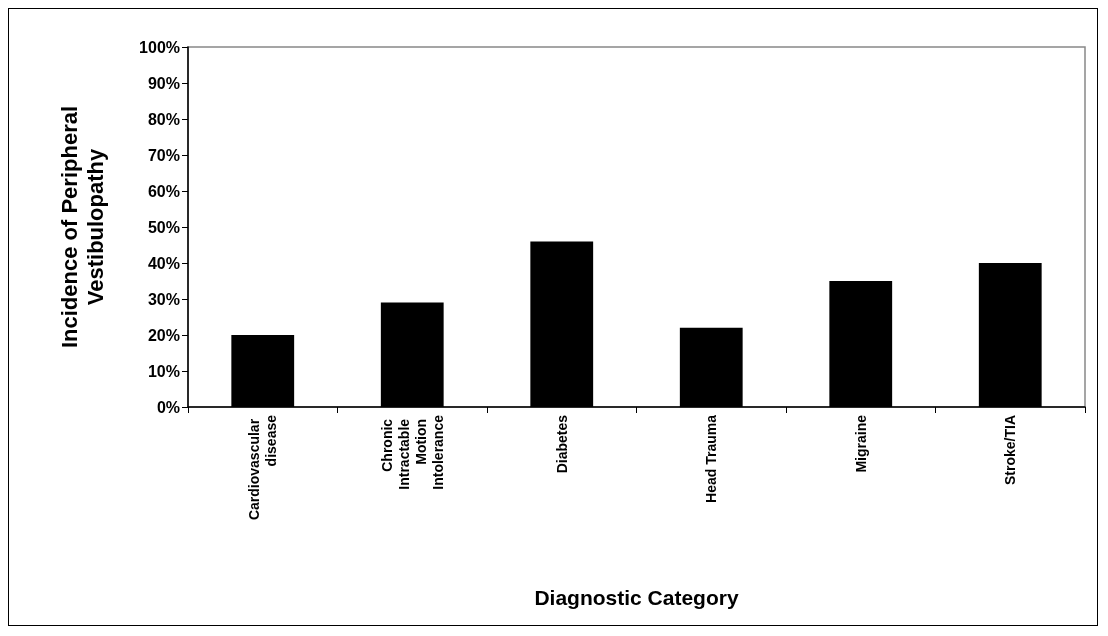  Describe the element at coordinates (82, 227) in the screenshot. I see `y-axis-title: Incidence of Peripheral Vestibulopathy` at that location.